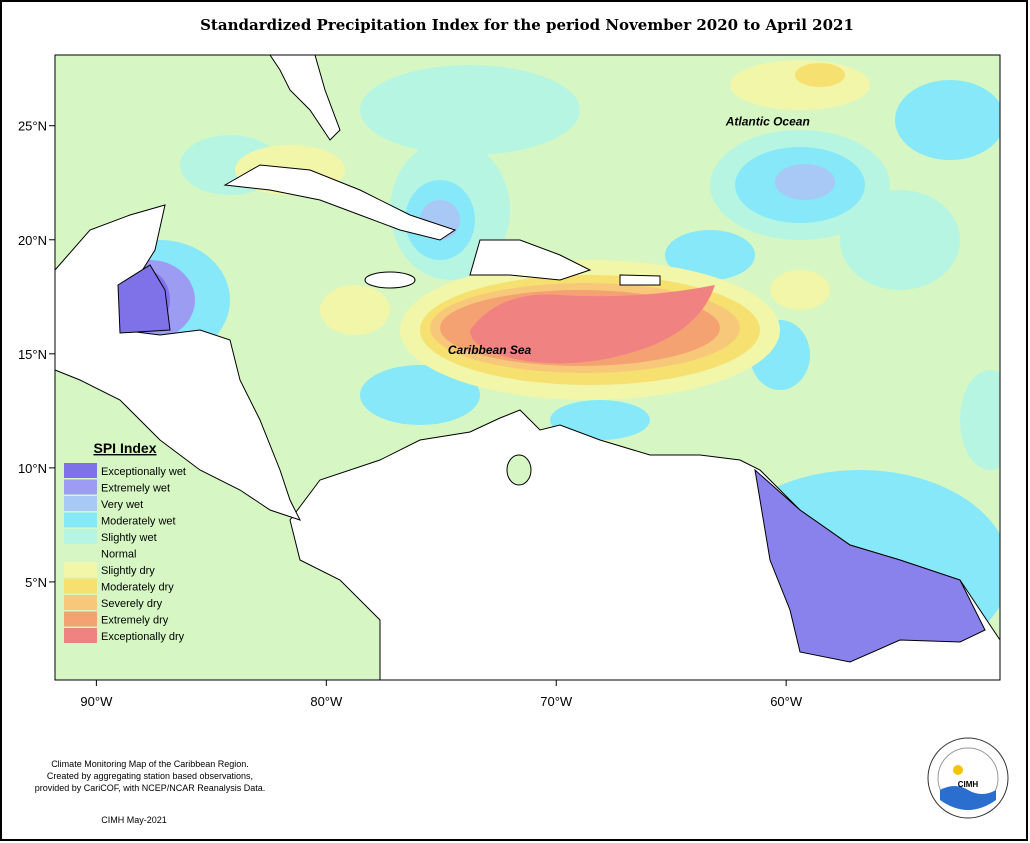 The height and width of the screenshot is (843, 1030). Describe the element at coordinates (326, 701) in the screenshot. I see `x-tick-label: 80°W` at that location.